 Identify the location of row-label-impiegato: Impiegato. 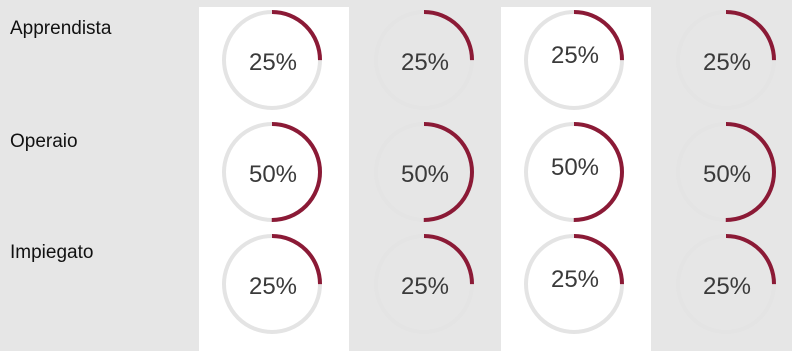
(52, 252).